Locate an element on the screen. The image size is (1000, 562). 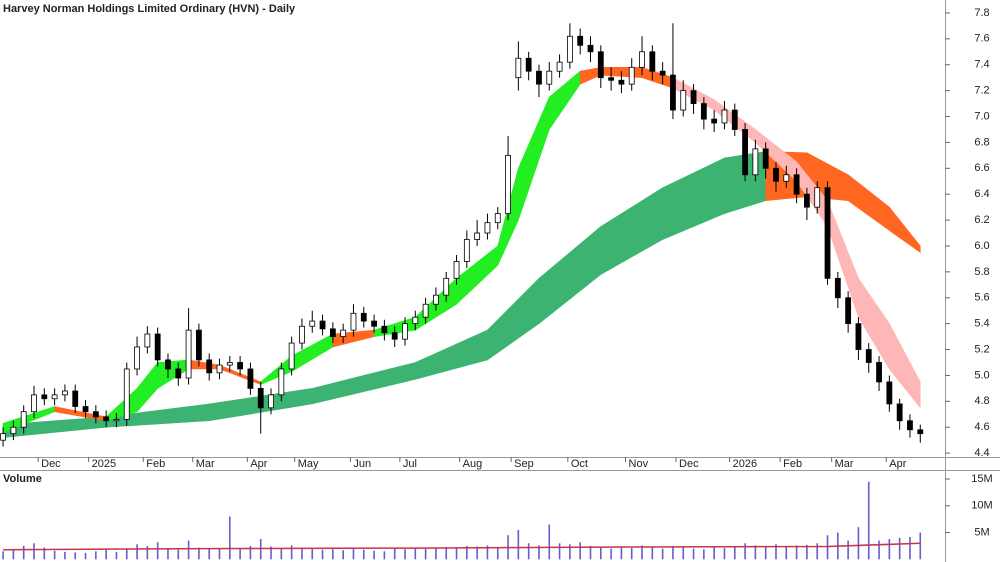
y-tick-label: 7.6 is located at coordinates (981, 39).